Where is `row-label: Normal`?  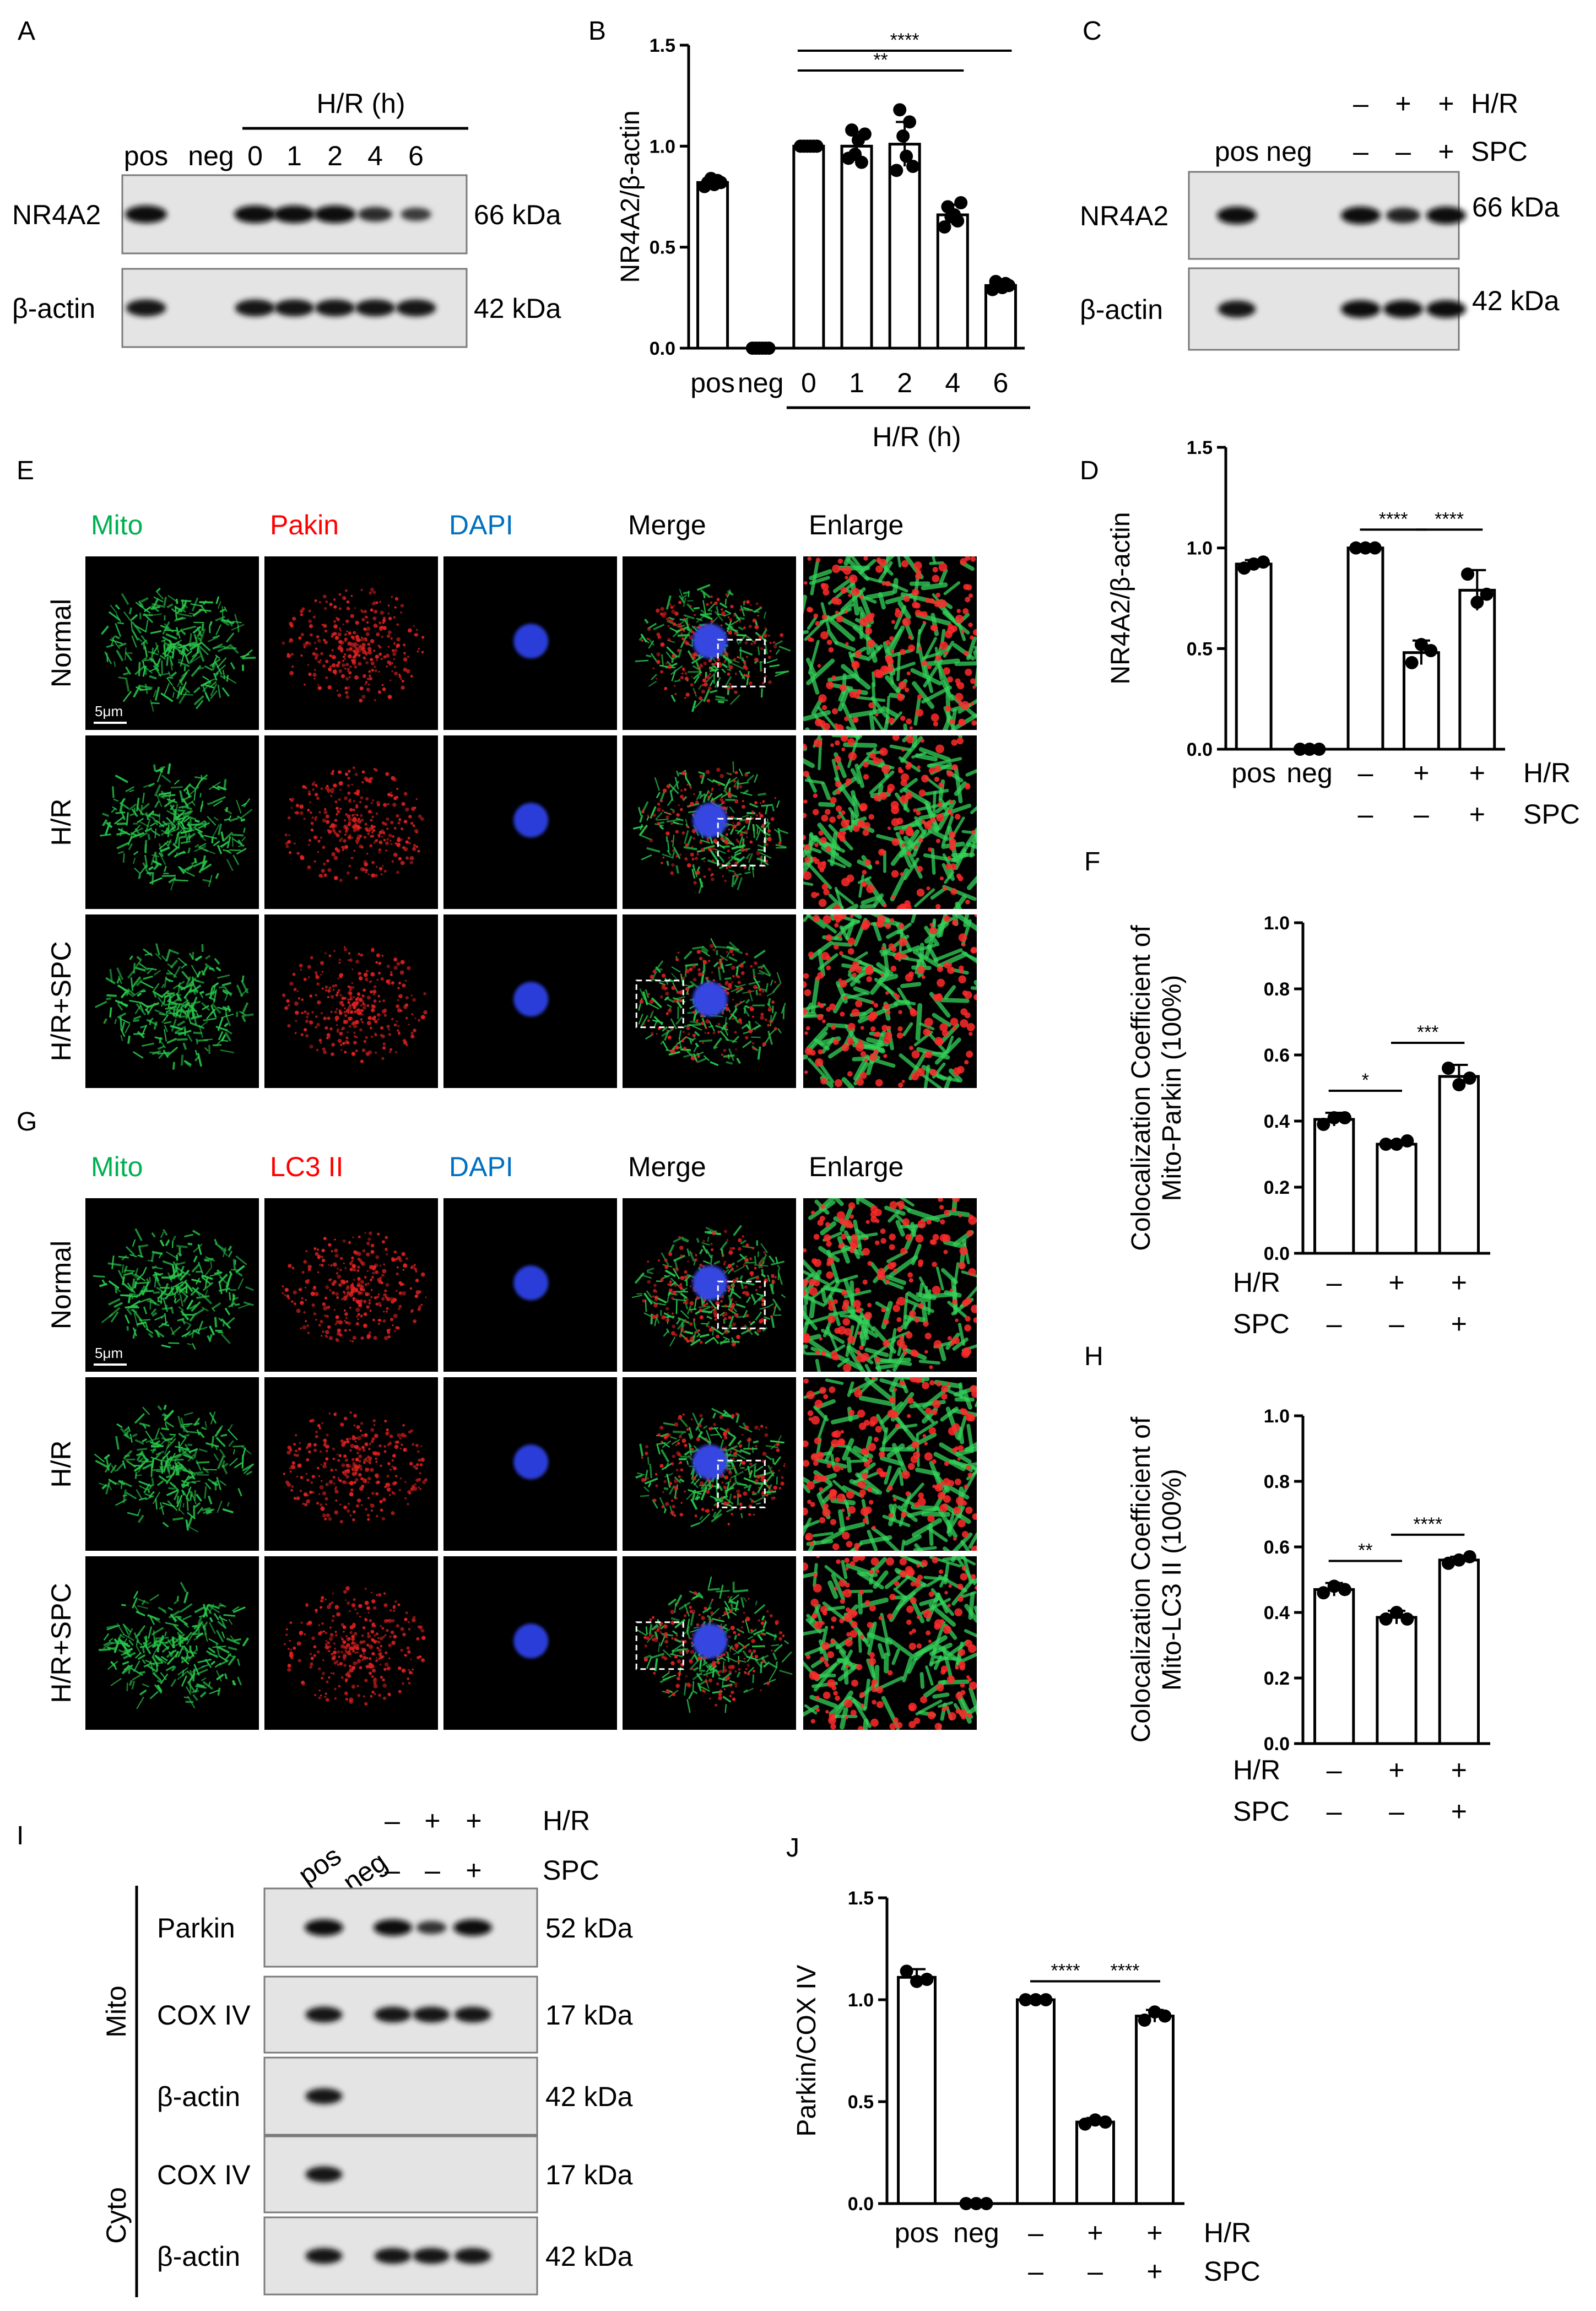 row-label: Normal is located at coordinates (61, 643).